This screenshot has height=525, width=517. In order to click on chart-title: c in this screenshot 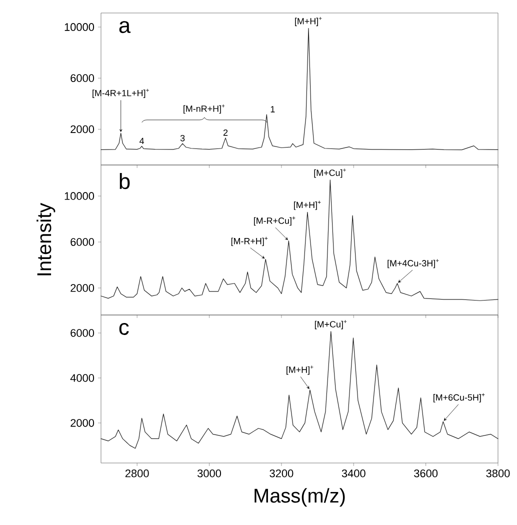, I will do `click(124, 328)`.